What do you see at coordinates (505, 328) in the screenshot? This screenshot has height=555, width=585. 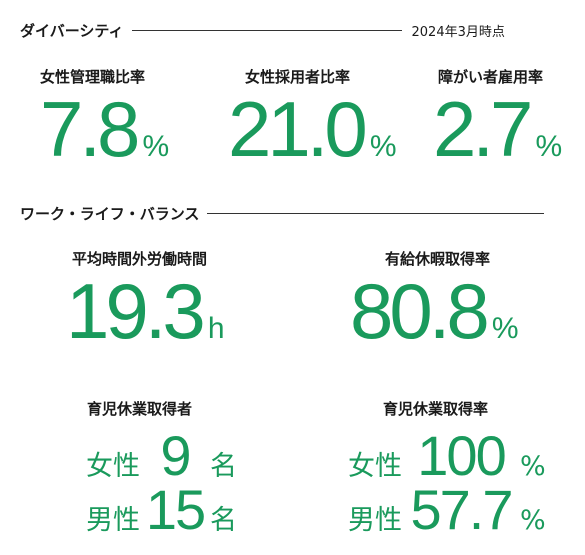 I see `paid-leave-rate-unit: %` at bounding box center [505, 328].